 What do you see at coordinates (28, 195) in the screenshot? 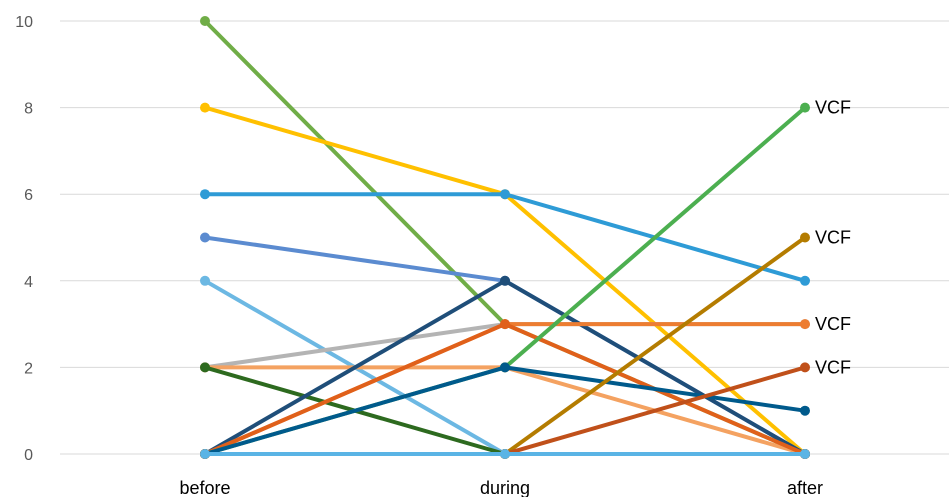
I see `y-tick-label: 6` at bounding box center [28, 195].